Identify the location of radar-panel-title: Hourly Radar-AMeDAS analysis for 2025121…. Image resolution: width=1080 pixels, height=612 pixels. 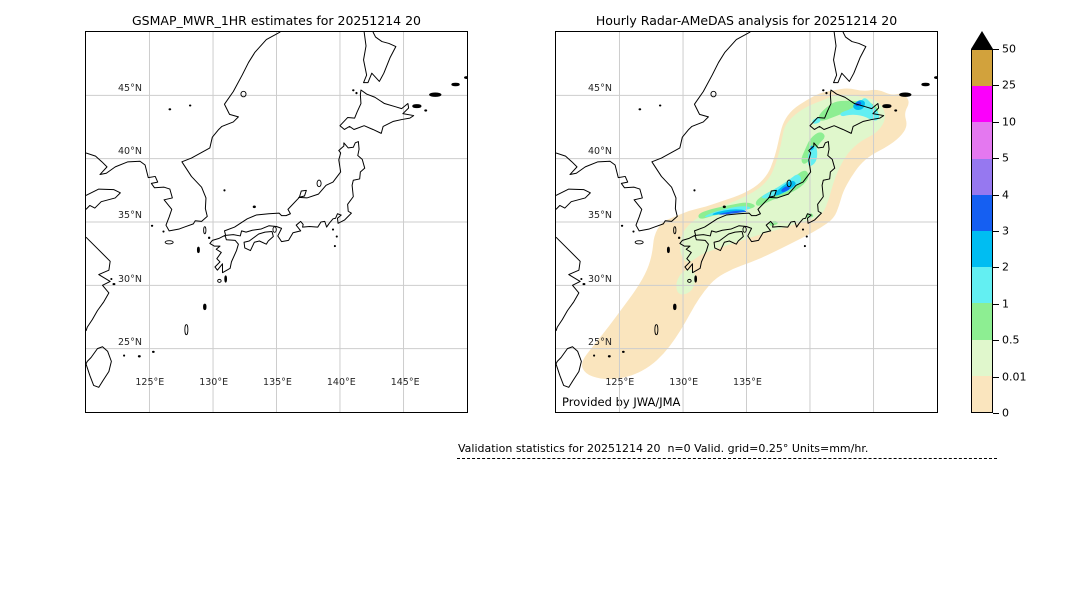
(746, 20).